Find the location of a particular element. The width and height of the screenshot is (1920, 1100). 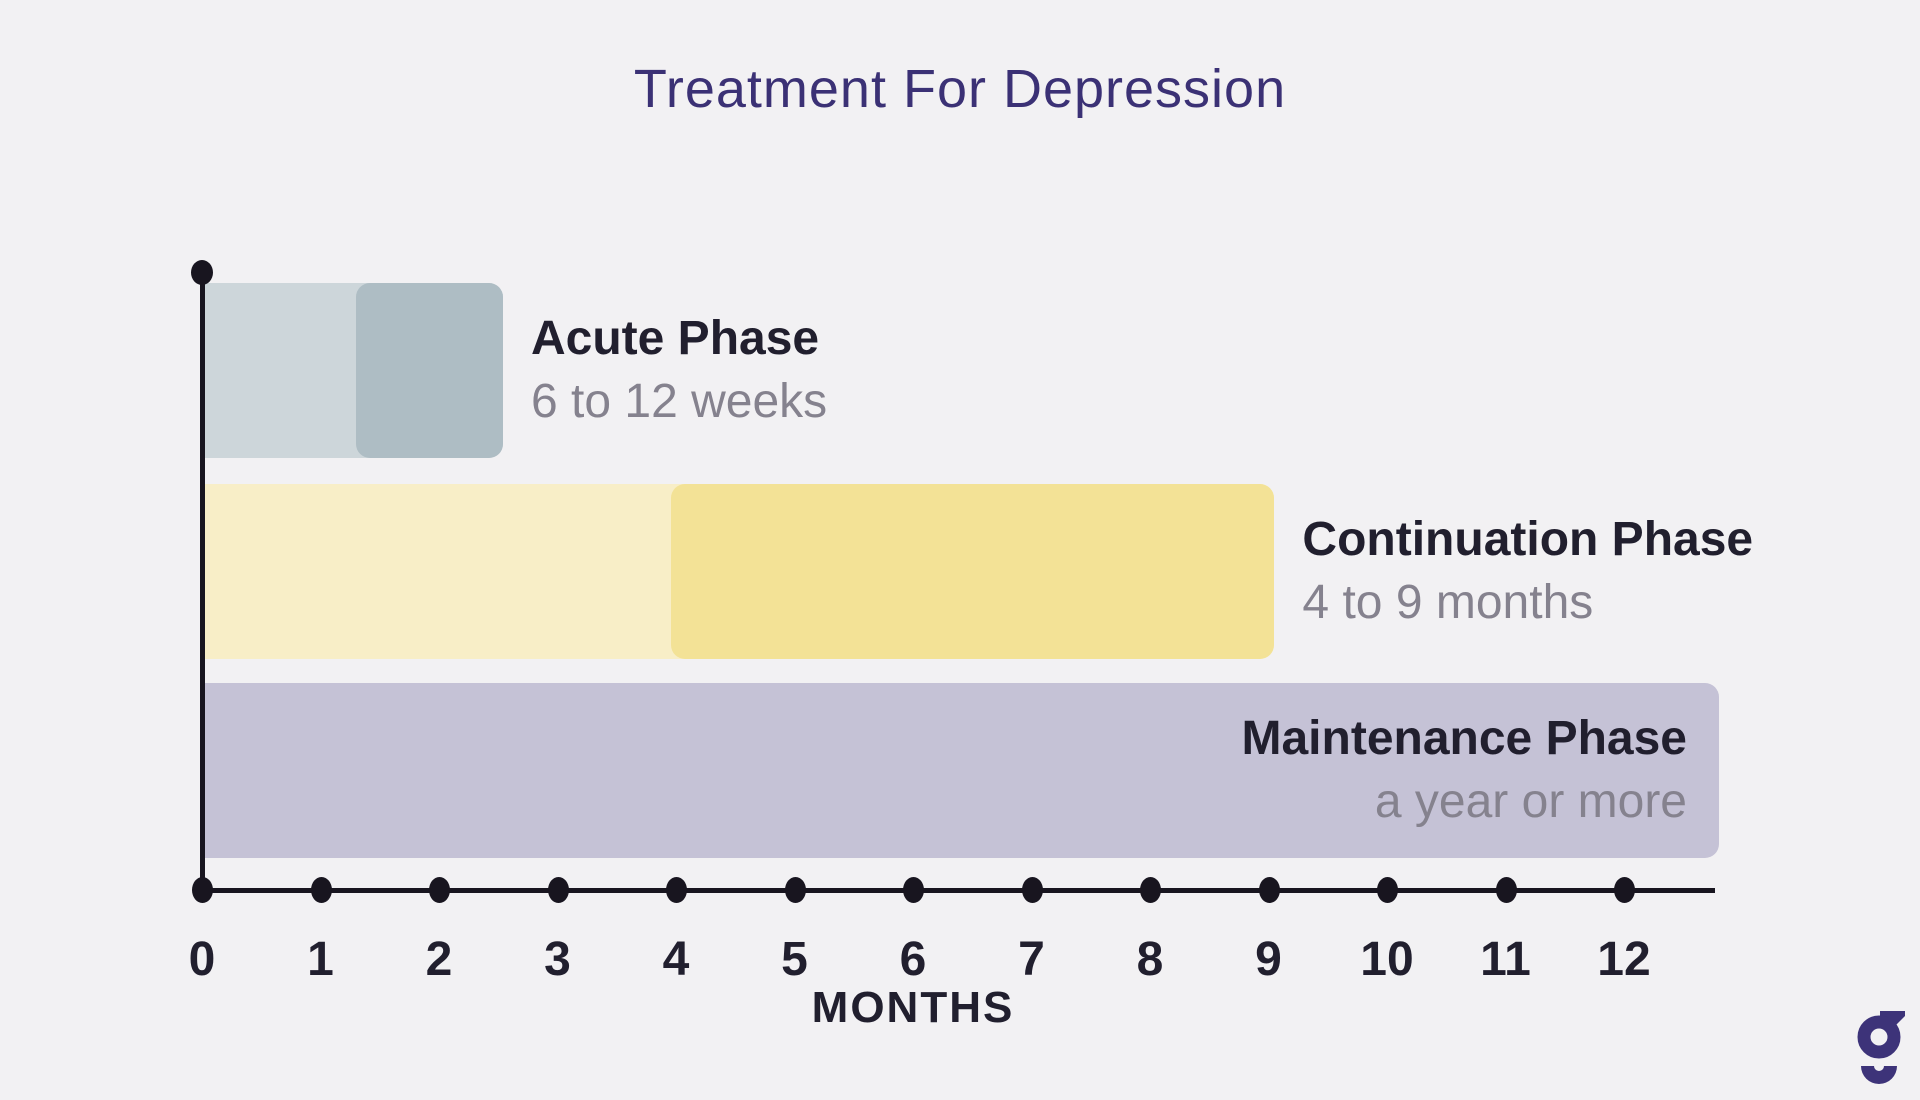

axis-tick-label: 6 is located at coordinates (913, 959).